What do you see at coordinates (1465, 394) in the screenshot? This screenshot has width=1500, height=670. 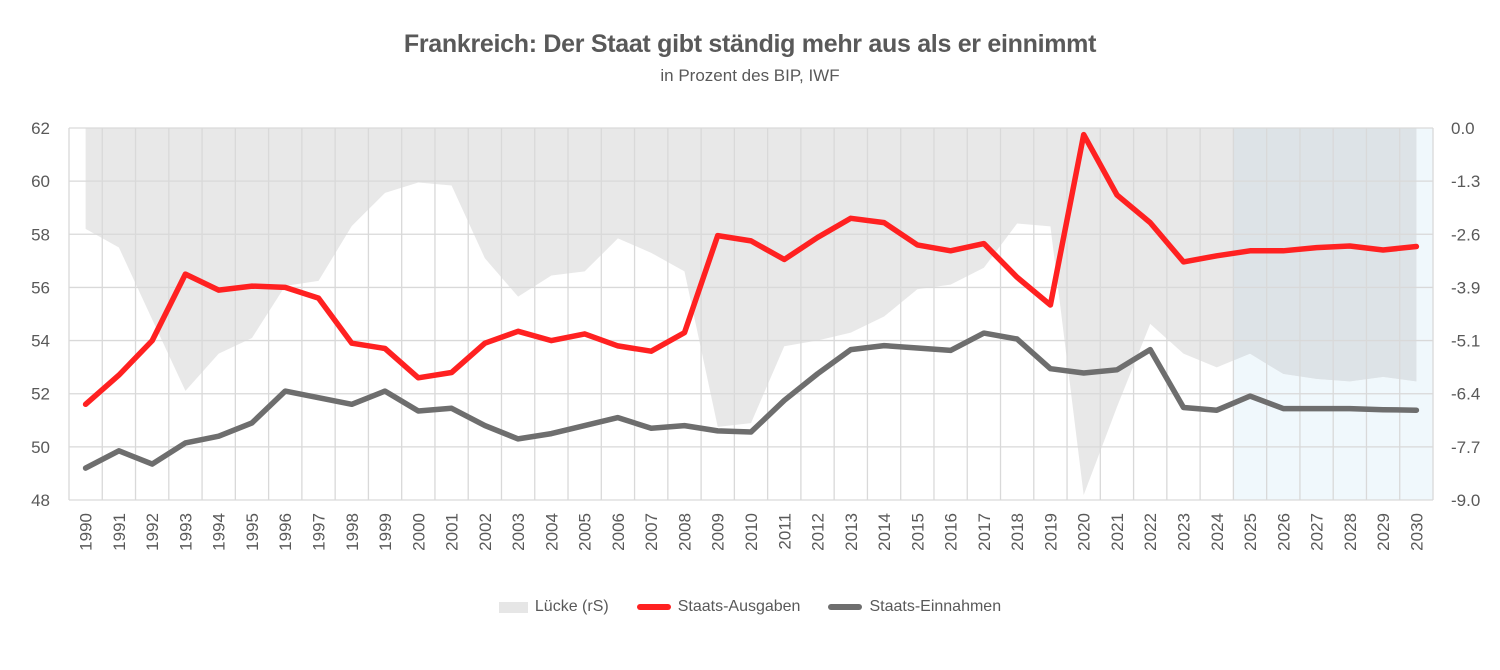 I see `y-tick-label-right: -6.4` at bounding box center [1465, 394].